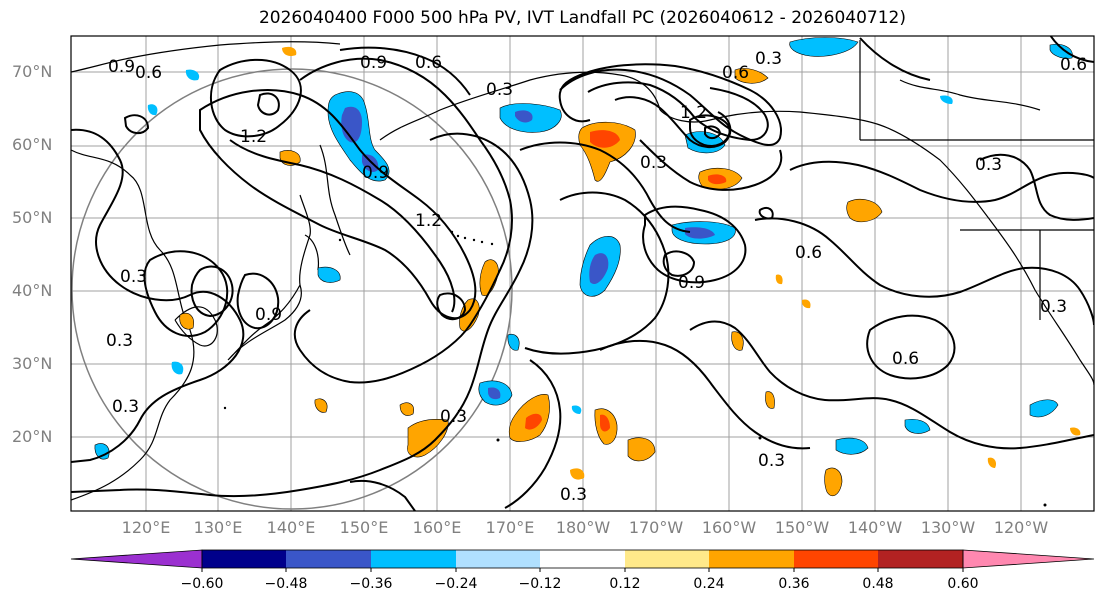 This screenshot has width=1105, height=604. I want to click on colorbar-tick: −0.48, so click(286, 584).